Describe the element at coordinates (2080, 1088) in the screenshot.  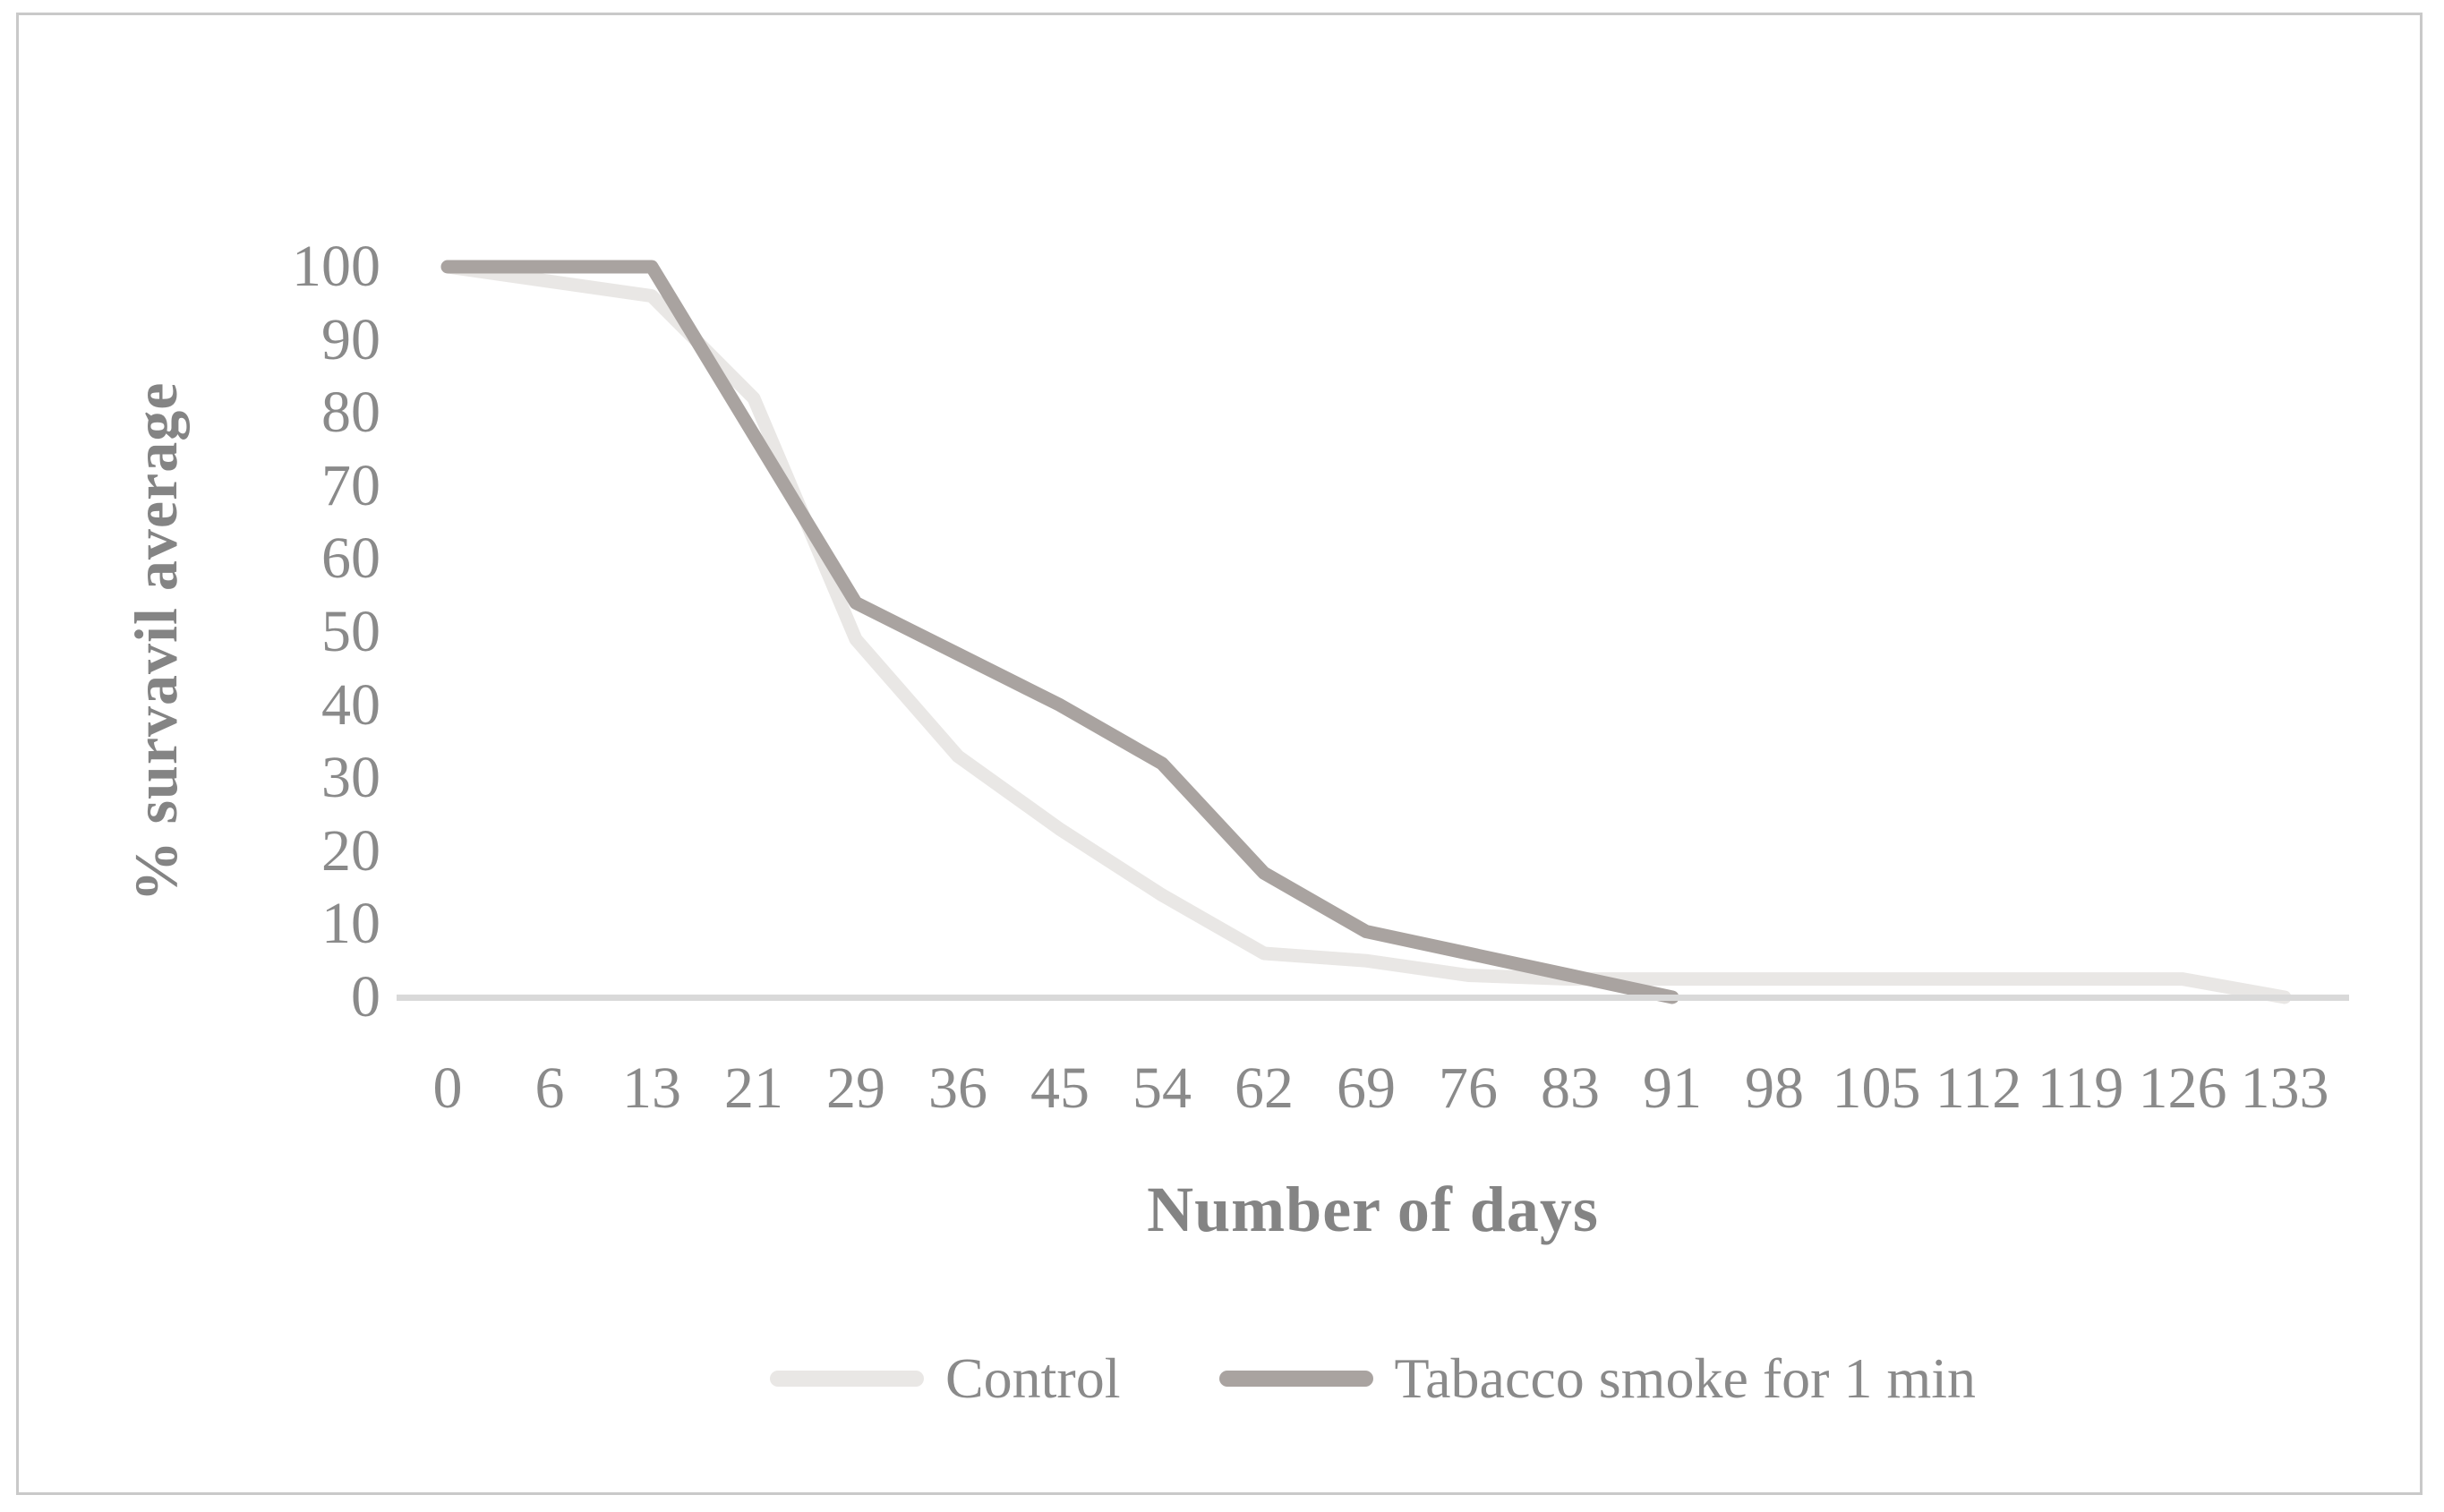
I see `x-tick-label: 119` at that location.